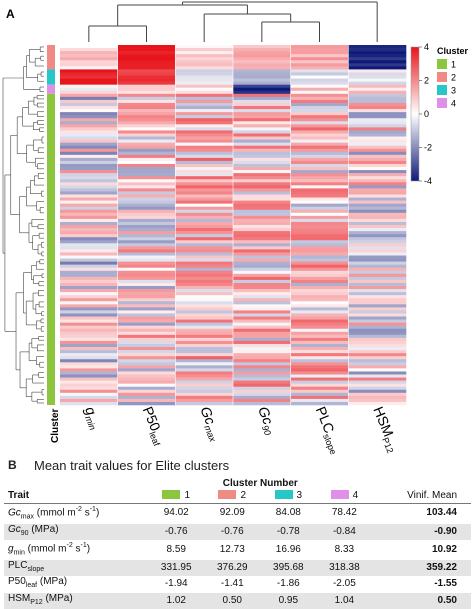 Image resolution: width=474 pixels, height=609 pixels. What do you see at coordinates (92, 417) in the screenshot?
I see `column-label-g-min: gmin` at bounding box center [92, 417].